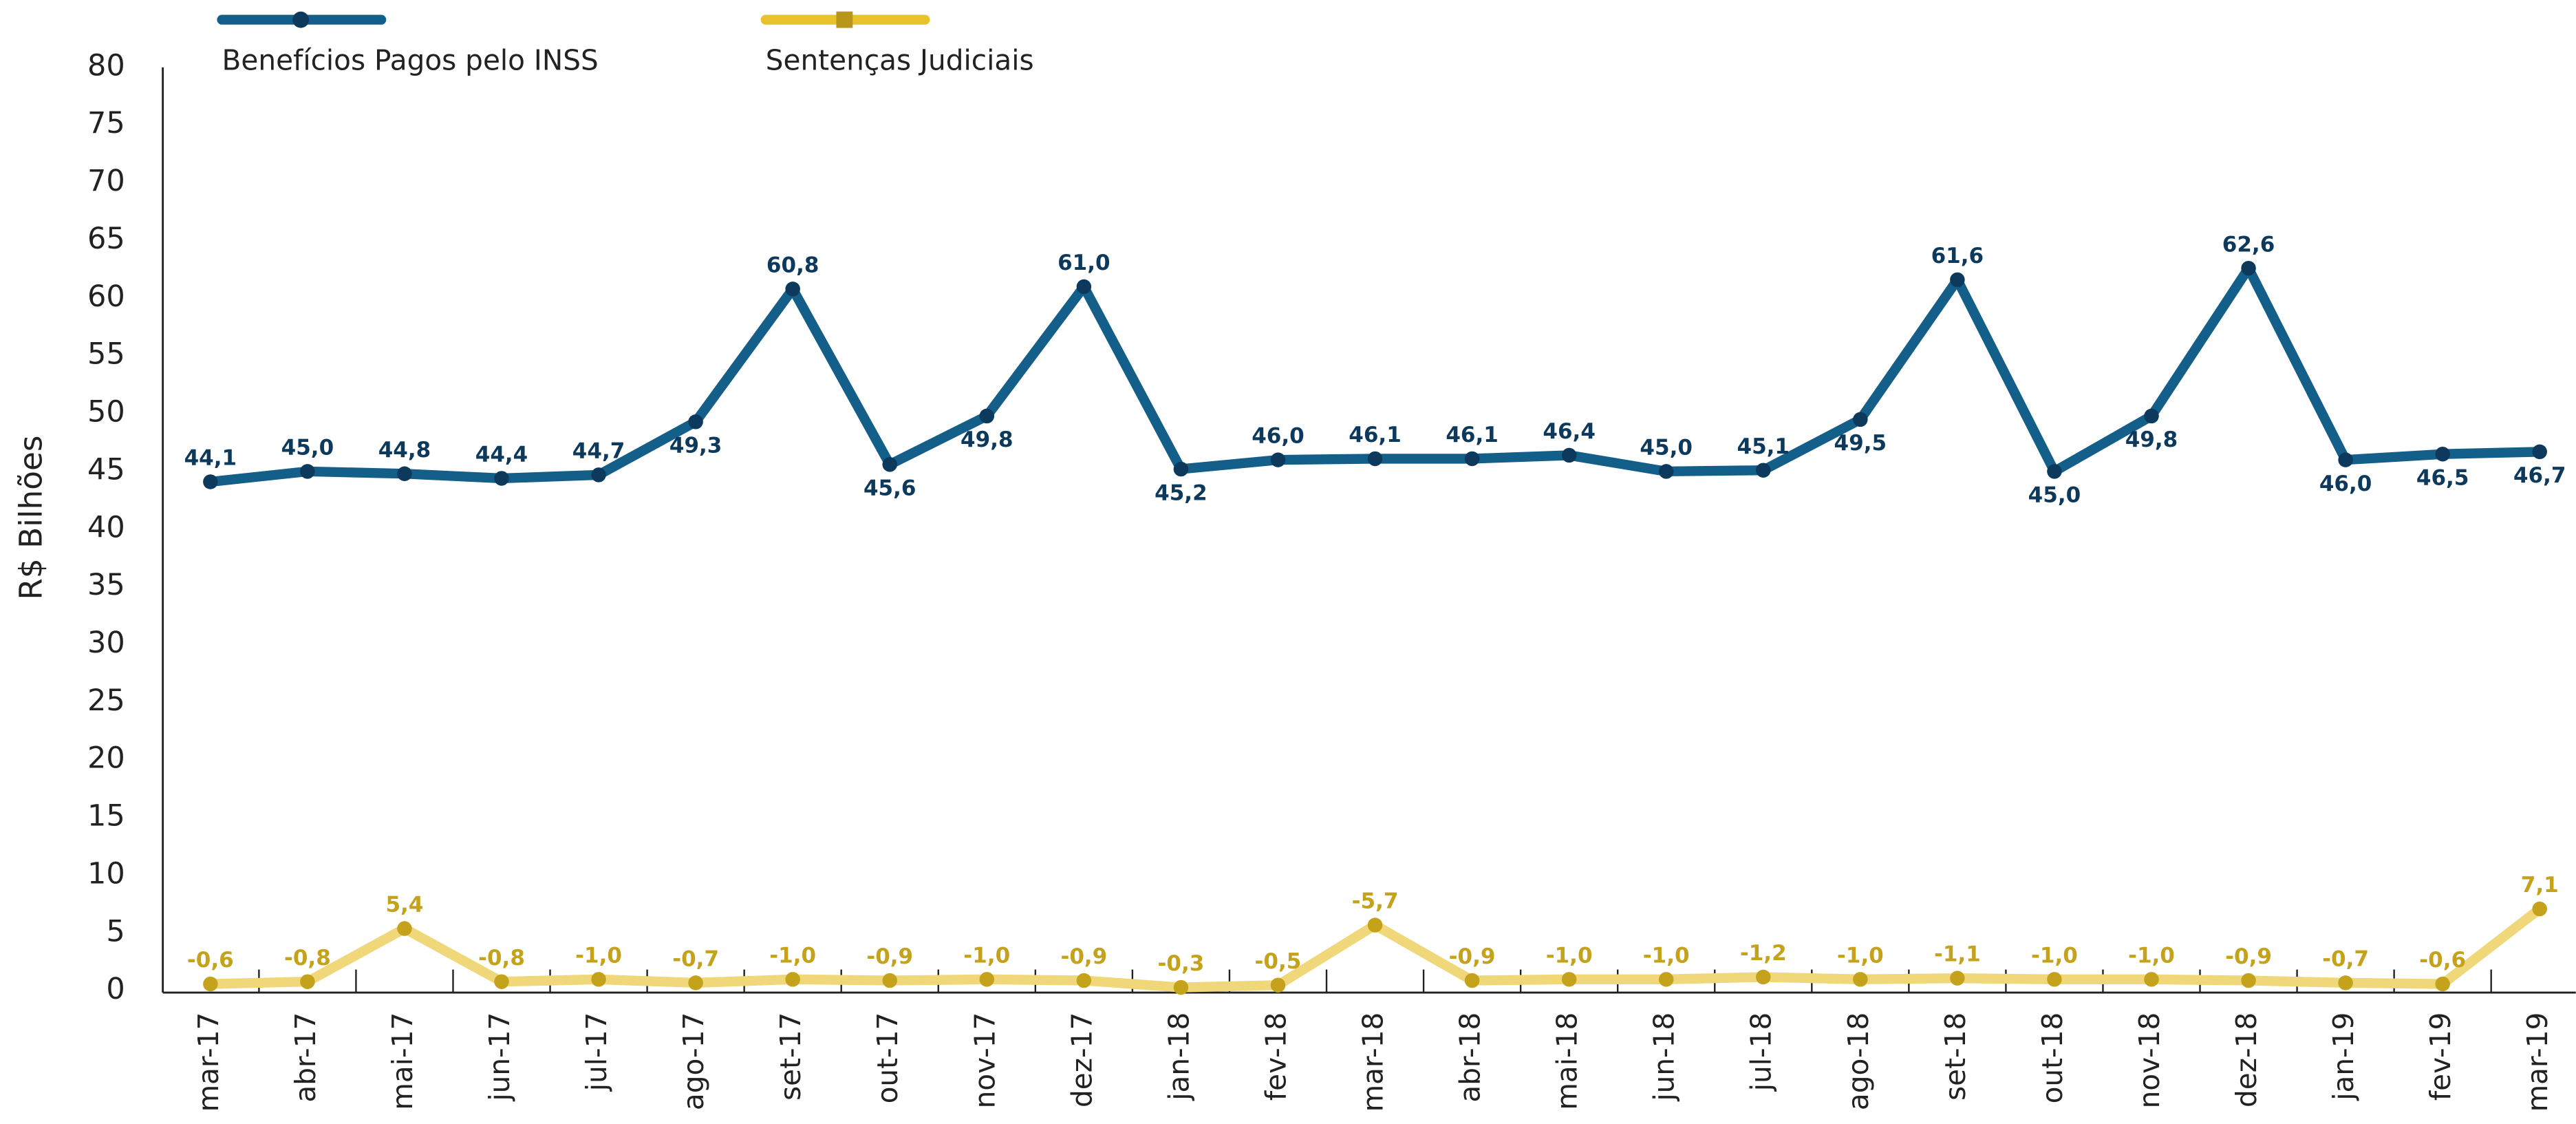 The image size is (2576, 1124). I want to click on data-label: 62,6, so click(2248, 244).